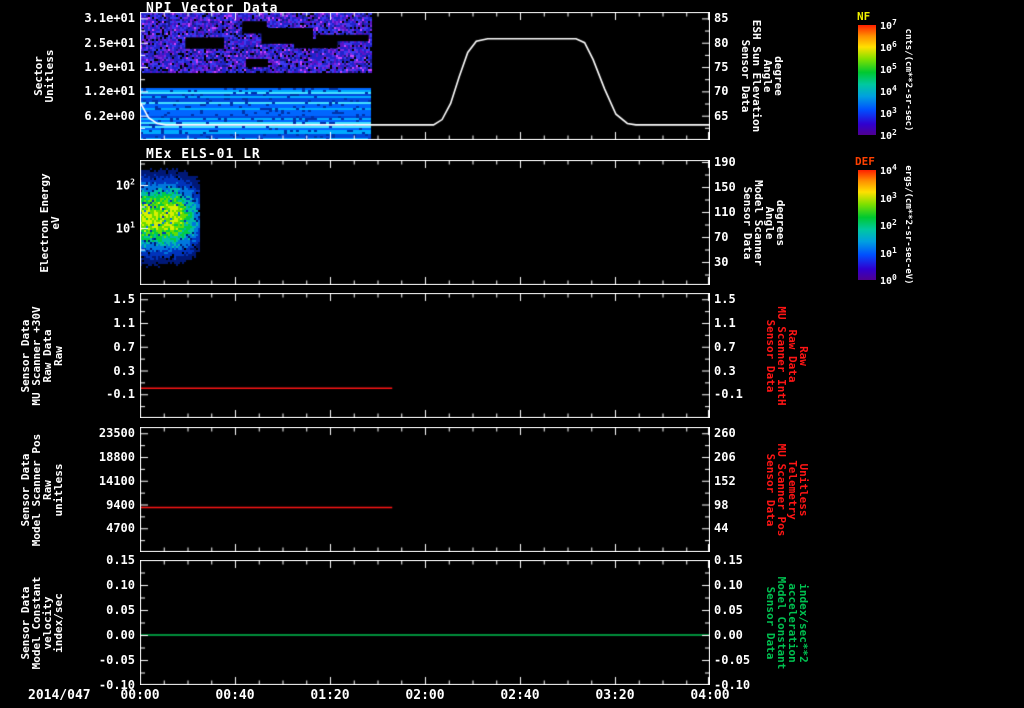  I want to click on y-tick-label-left: 1.1, so click(124, 323).